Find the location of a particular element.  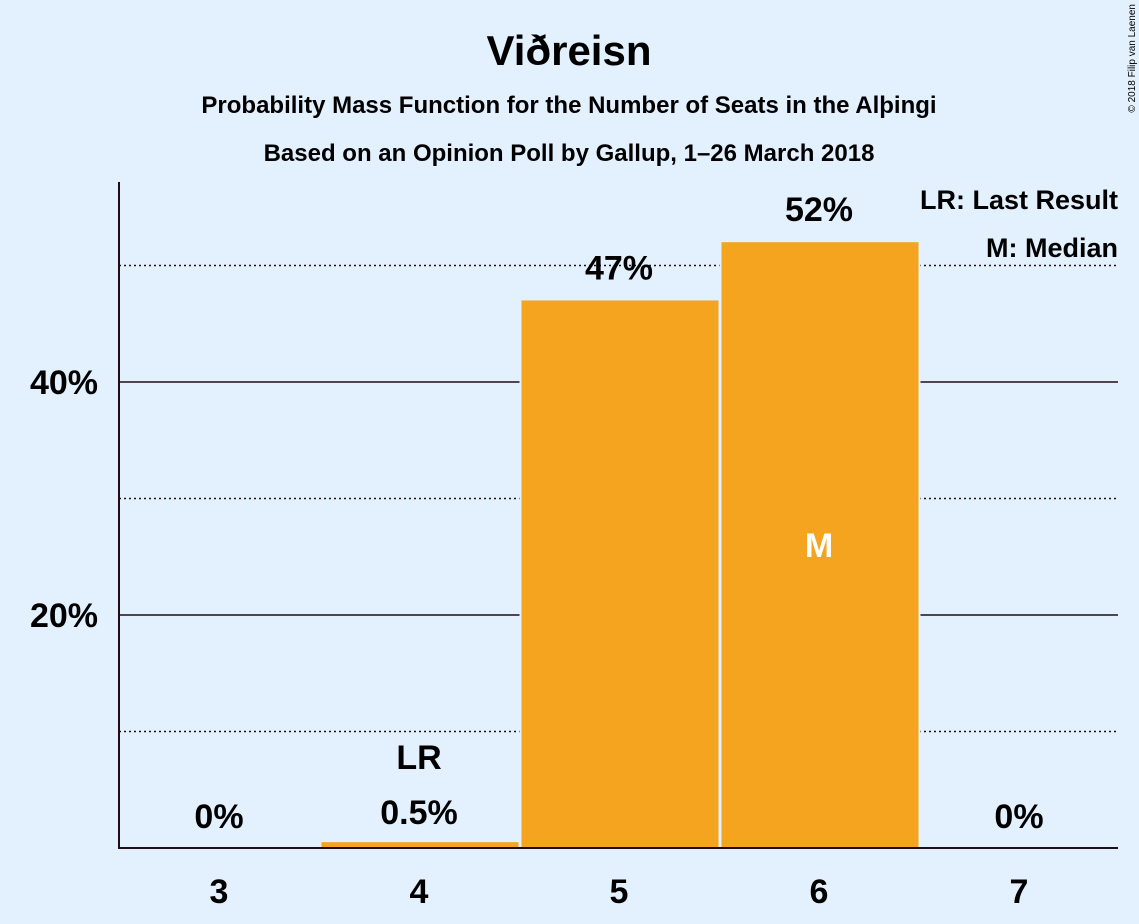

bar-value-label: 52% is located at coordinates (819, 210).